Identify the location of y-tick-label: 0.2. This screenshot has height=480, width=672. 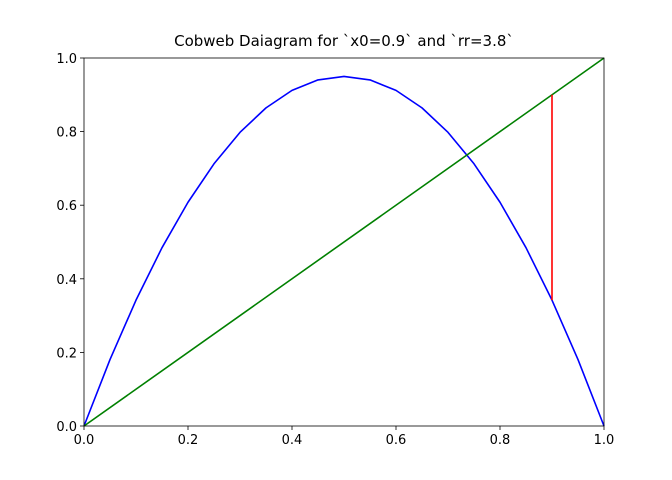
(66, 353).